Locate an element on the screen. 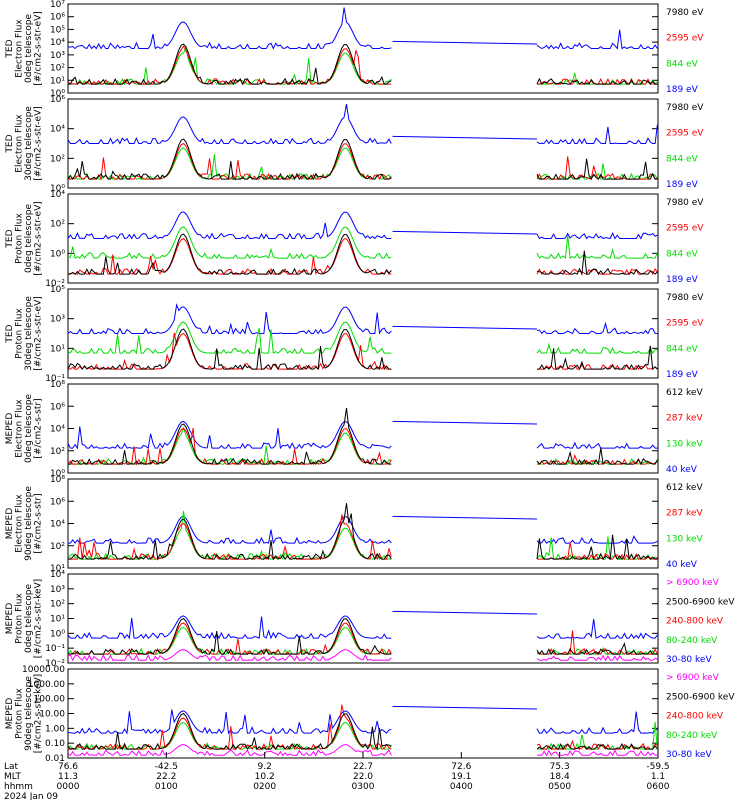  x-tick-label: 0600 is located at coordinates (658, 787).